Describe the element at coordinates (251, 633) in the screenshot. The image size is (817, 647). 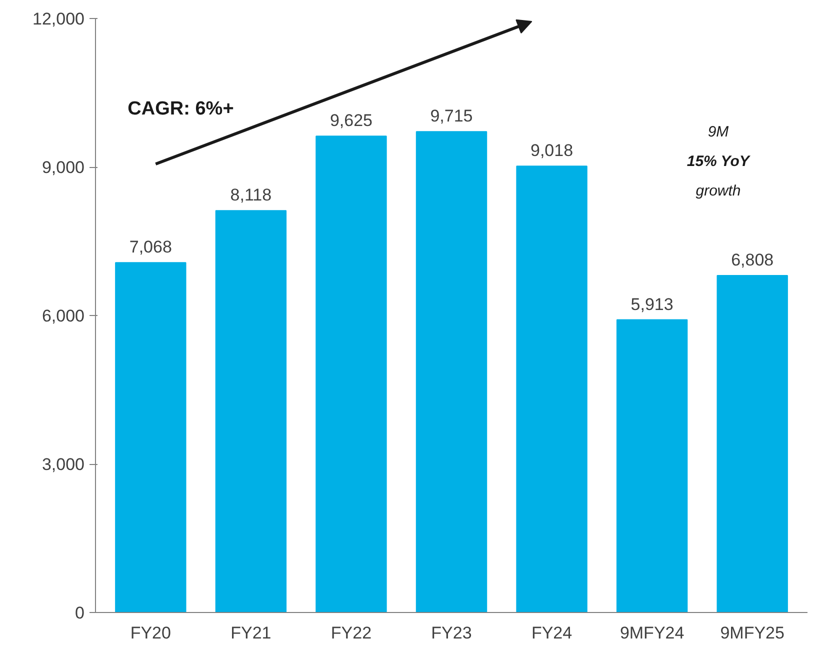
I see `x-tick-label: FY21` at that location.